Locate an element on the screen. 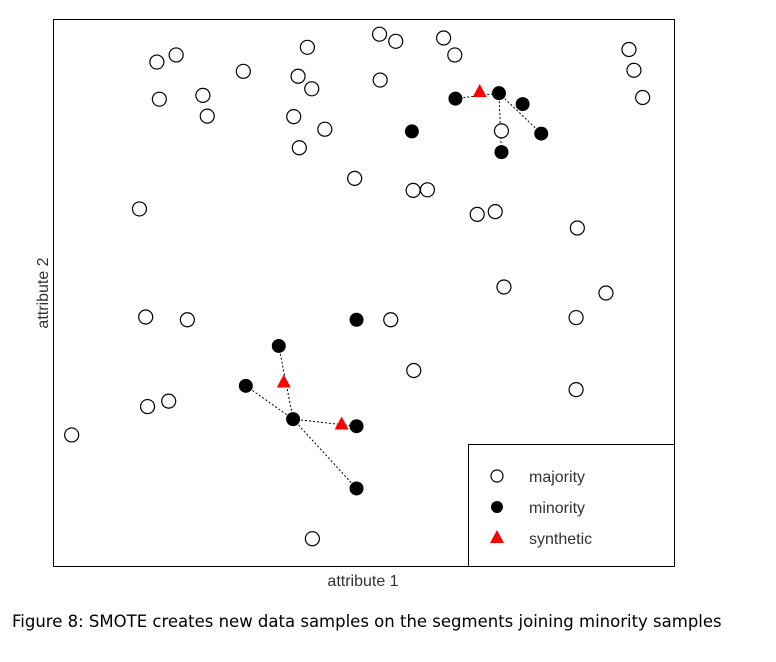 This screenshot has height=662, width=776. legend-box is located at coordinates (571, 505).